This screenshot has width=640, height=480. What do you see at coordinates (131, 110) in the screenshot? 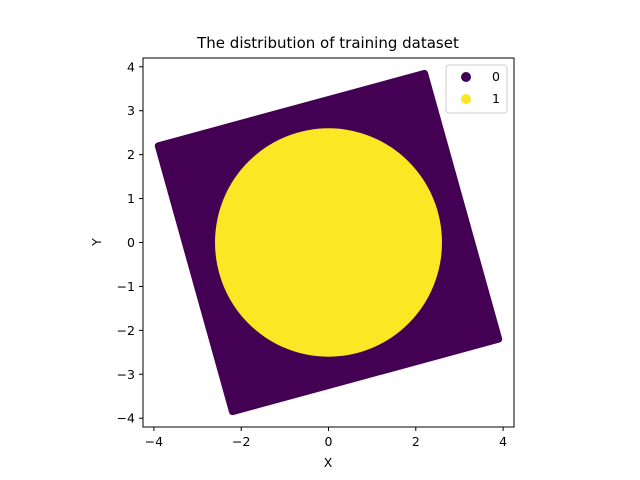
I see `y-tick-label: 3` at bounding box center [131, 110].